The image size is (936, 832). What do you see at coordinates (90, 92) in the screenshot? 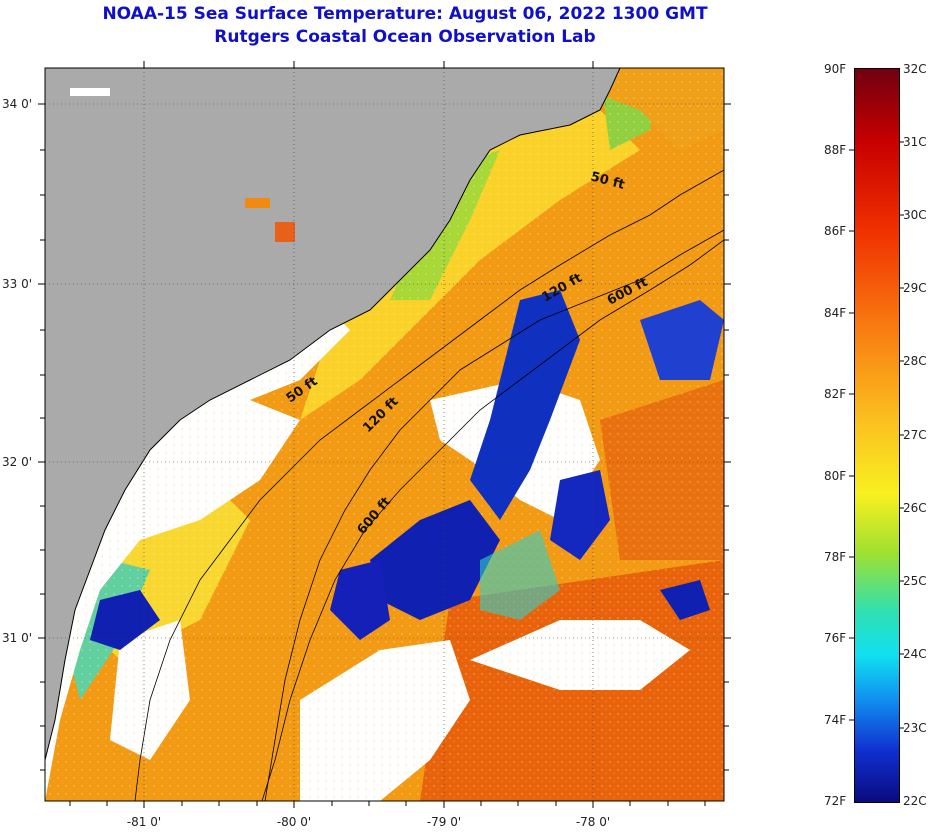
I see `inland-lake` at bounding box center [90, 92].